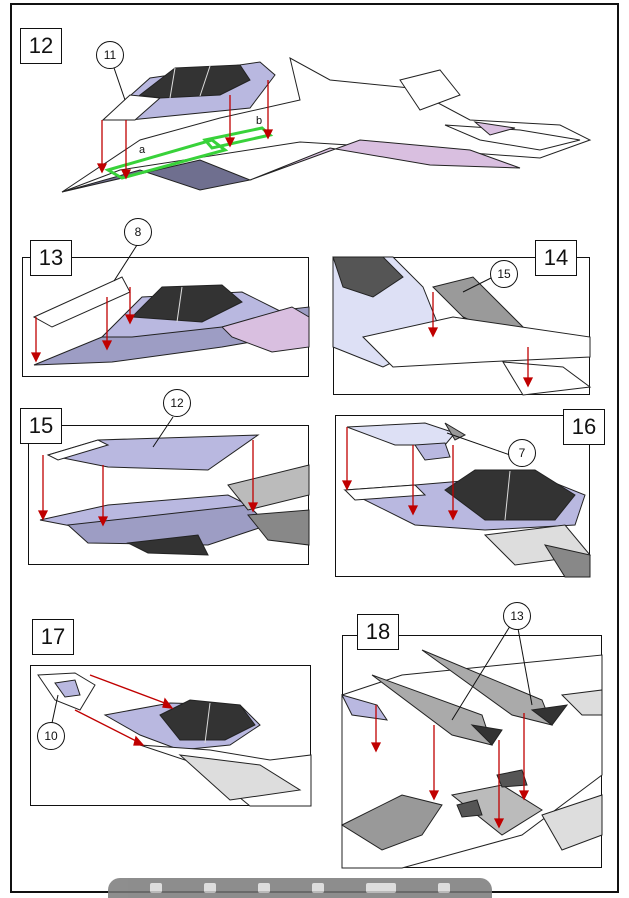 This screenshot has height=898, width=629. Describe the element at coordinates (444, 888) in the screenshot. I see `zoom-icon` at that location.